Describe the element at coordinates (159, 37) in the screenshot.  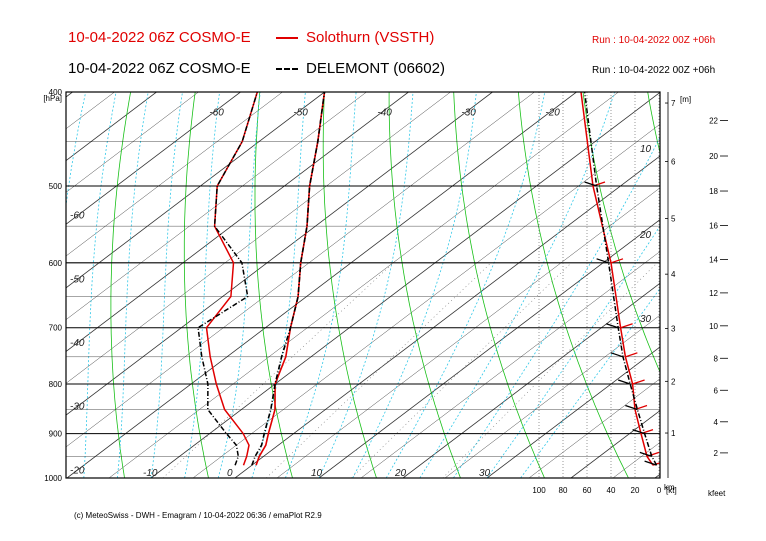
I see `title-solothurn: 10-04-2022 06Z COSMO-E` at that location.